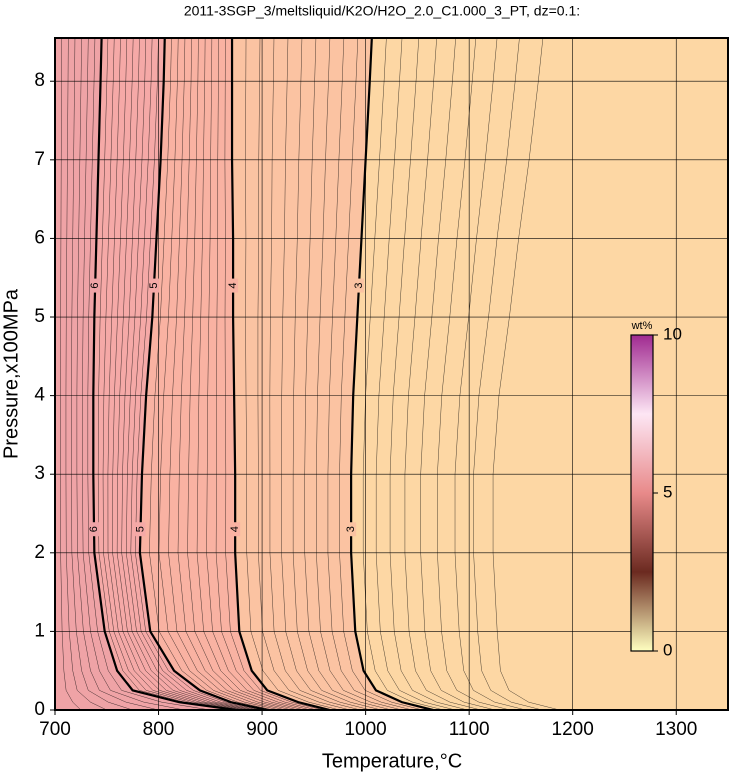 The image size is (734, 781). Describe the element at coordinates (39, 473) in the screenshot. I see `y-tick-label: 3` at that location.